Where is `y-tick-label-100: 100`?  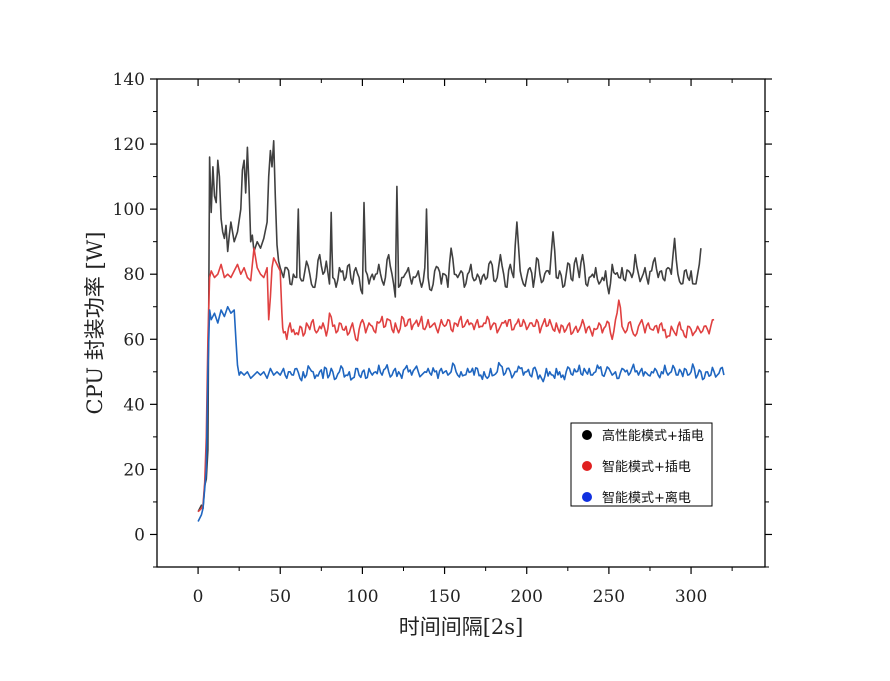 y-tick-label-100: 100 is located at coordinates (129, 210).